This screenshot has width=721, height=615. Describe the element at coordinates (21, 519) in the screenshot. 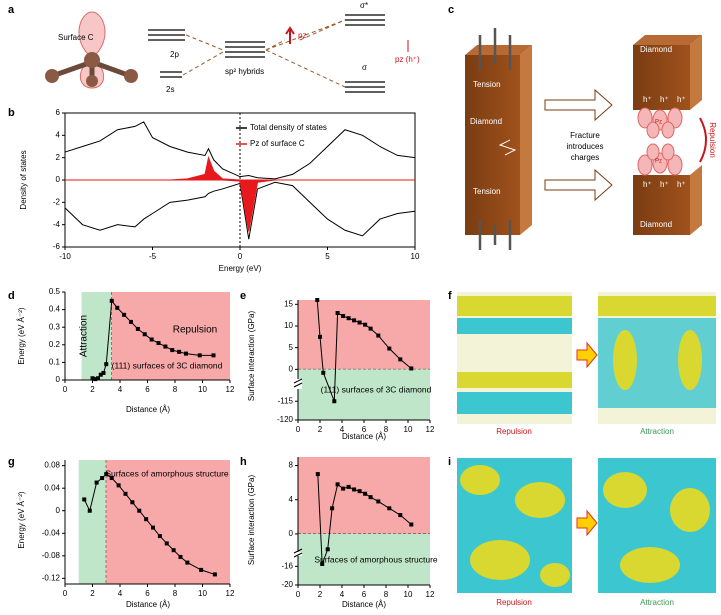

I see `y-axis-label: Energy (eV Å⁻²)` at that location.